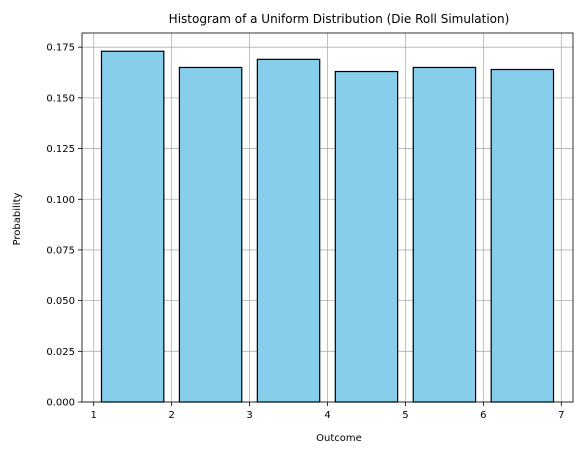 The height and width of the screenshot is (455, 584). What do you see at coordinates (483, 415) in the screenshot?
I see `x-tick-label: 6` at bounding box center [483, 415].